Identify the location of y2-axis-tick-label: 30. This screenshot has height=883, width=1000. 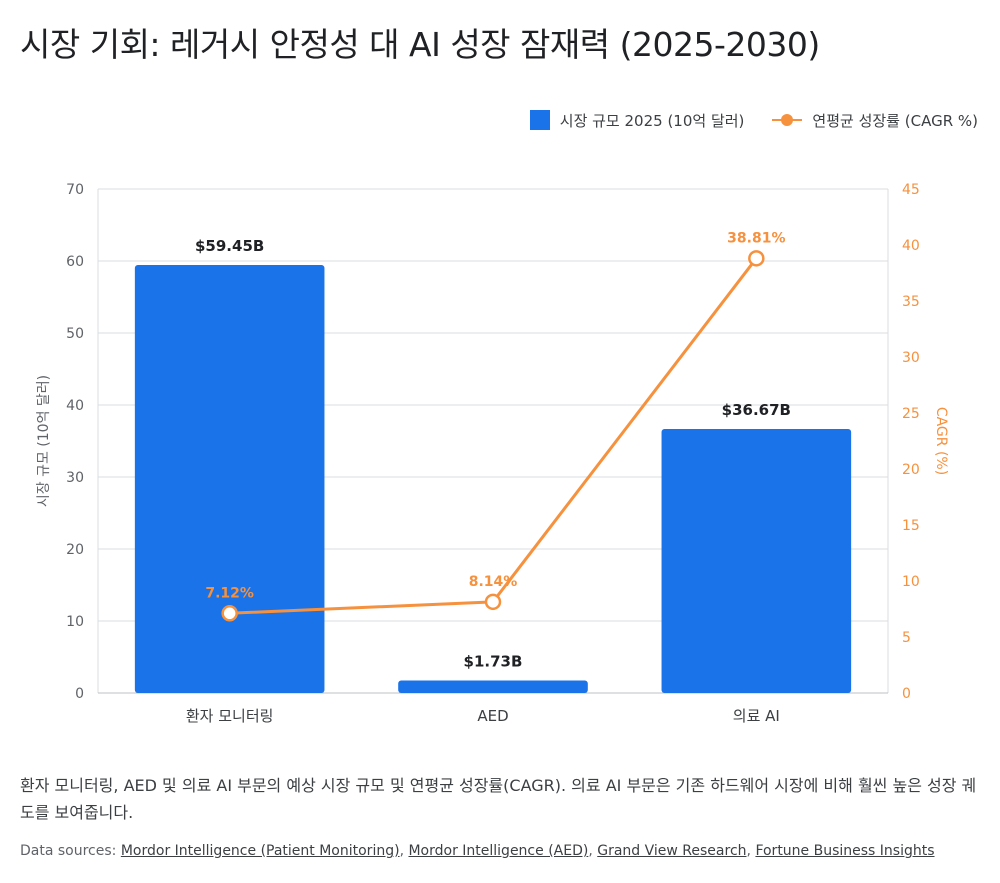
(911, 358).